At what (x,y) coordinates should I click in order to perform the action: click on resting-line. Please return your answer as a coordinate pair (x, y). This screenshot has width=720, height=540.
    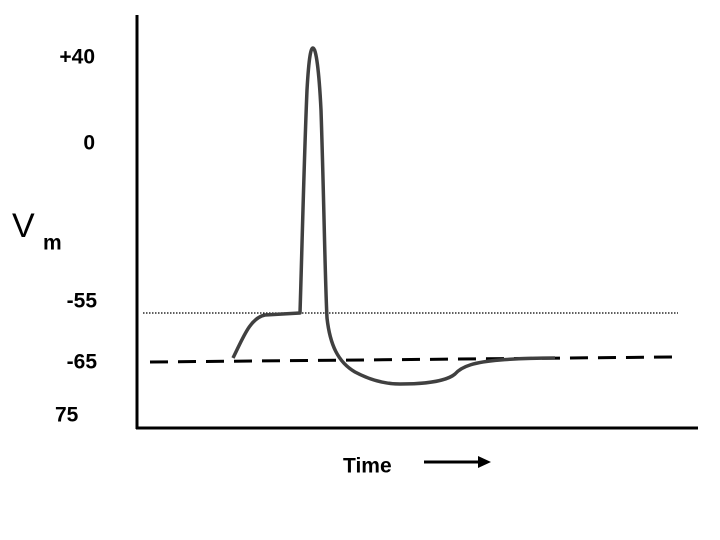
    Looking at the image, I should click on (411, 359).